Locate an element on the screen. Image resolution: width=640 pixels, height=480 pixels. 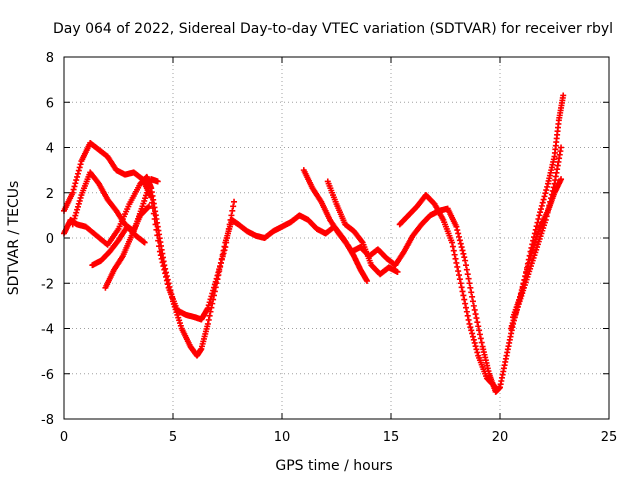
y-tick-label: -6 is located at coordinates (47, 375).